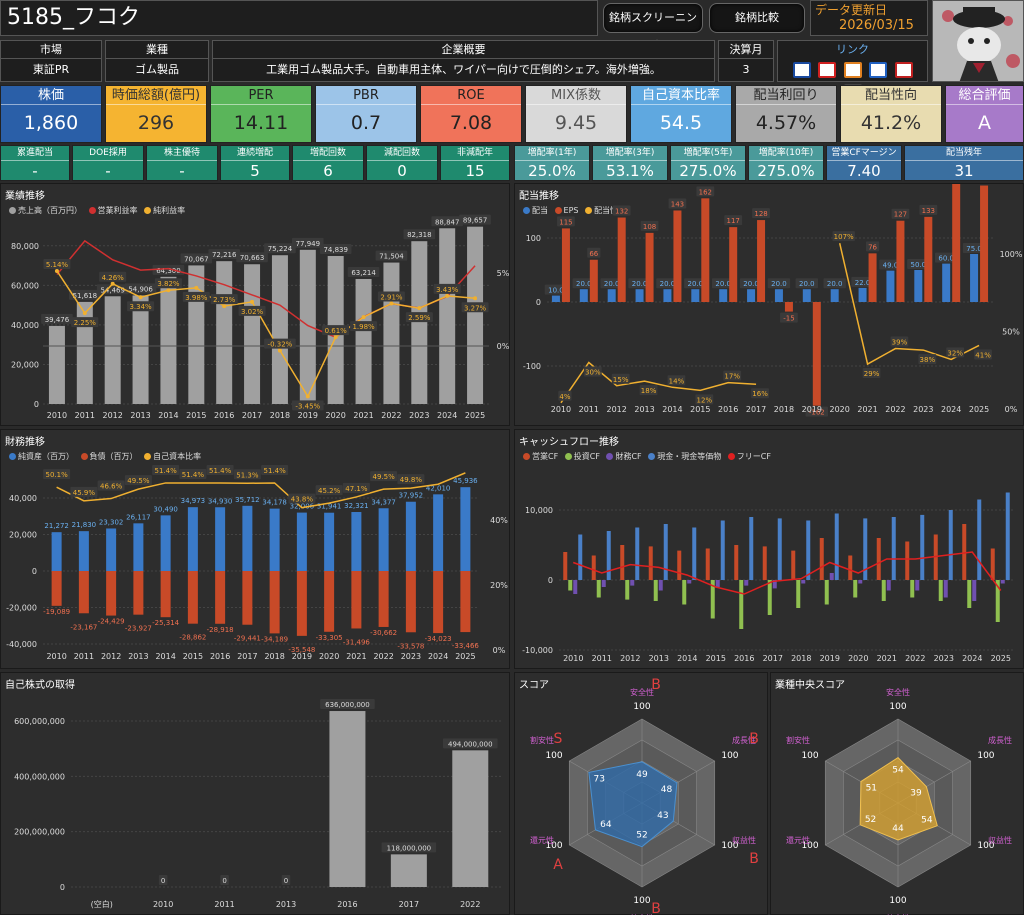  Describe the element at coordinates (23, 535) in the screenshot. I see `y-tick-label: 20,000` at that location.